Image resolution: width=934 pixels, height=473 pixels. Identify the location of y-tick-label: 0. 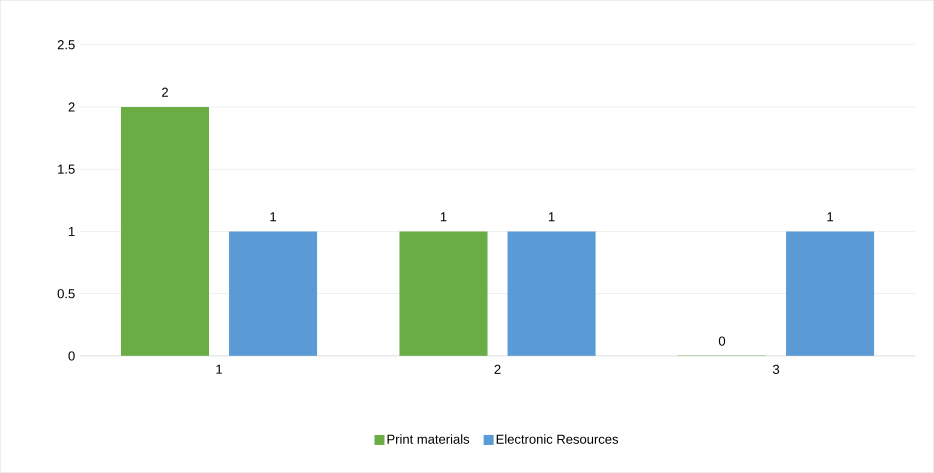
(71, 356).